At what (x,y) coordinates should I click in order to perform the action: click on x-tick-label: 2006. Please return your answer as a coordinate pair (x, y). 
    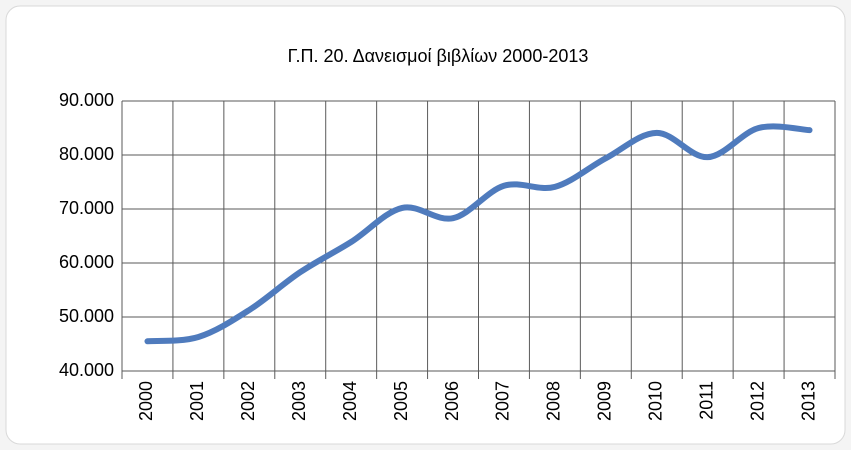
    Looking at the image, I should click on (452, 401).